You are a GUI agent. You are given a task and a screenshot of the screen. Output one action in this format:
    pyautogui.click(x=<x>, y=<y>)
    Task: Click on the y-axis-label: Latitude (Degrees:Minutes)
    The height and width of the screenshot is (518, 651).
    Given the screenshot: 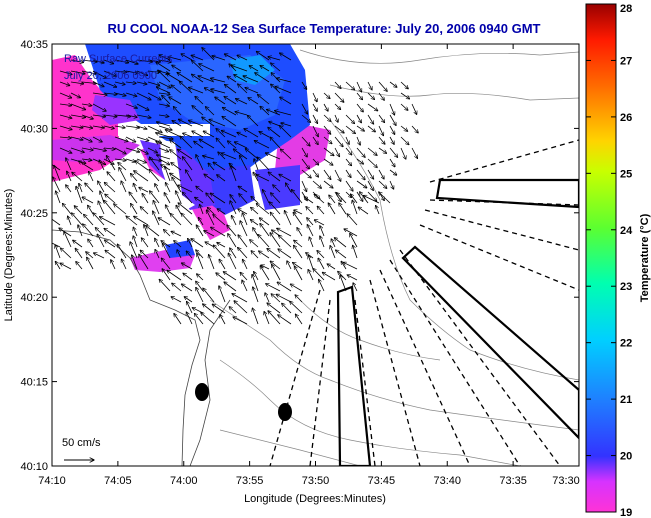 What is the action you would take?
    pyautogui.click(x=9, y=255)
    